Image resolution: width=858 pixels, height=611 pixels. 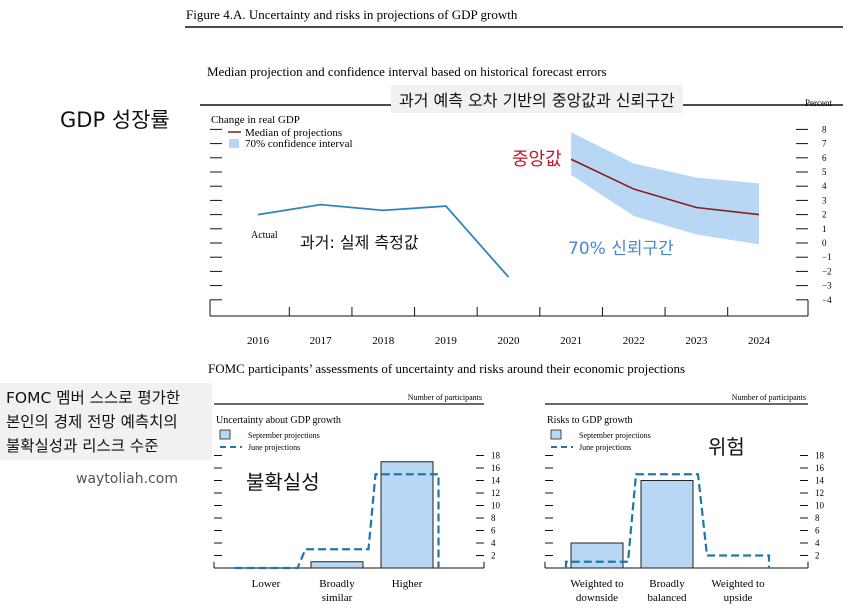 What do you see at coordinates (827, 271) in the screenshot?
I see `y-tick-label: −2` at bounding box center [827, 271].